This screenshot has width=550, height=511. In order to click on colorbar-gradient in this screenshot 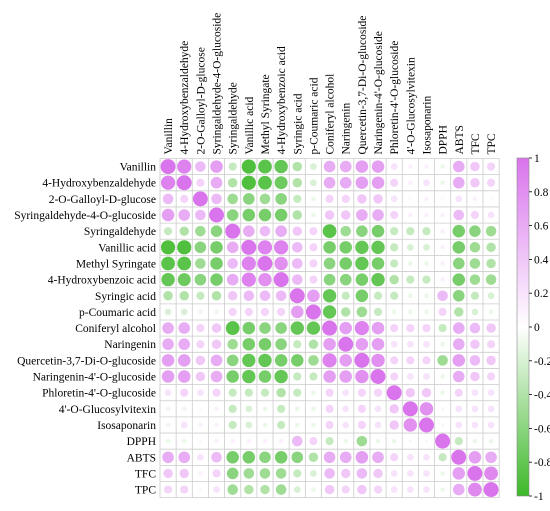, I will do `click(523, 327)`.